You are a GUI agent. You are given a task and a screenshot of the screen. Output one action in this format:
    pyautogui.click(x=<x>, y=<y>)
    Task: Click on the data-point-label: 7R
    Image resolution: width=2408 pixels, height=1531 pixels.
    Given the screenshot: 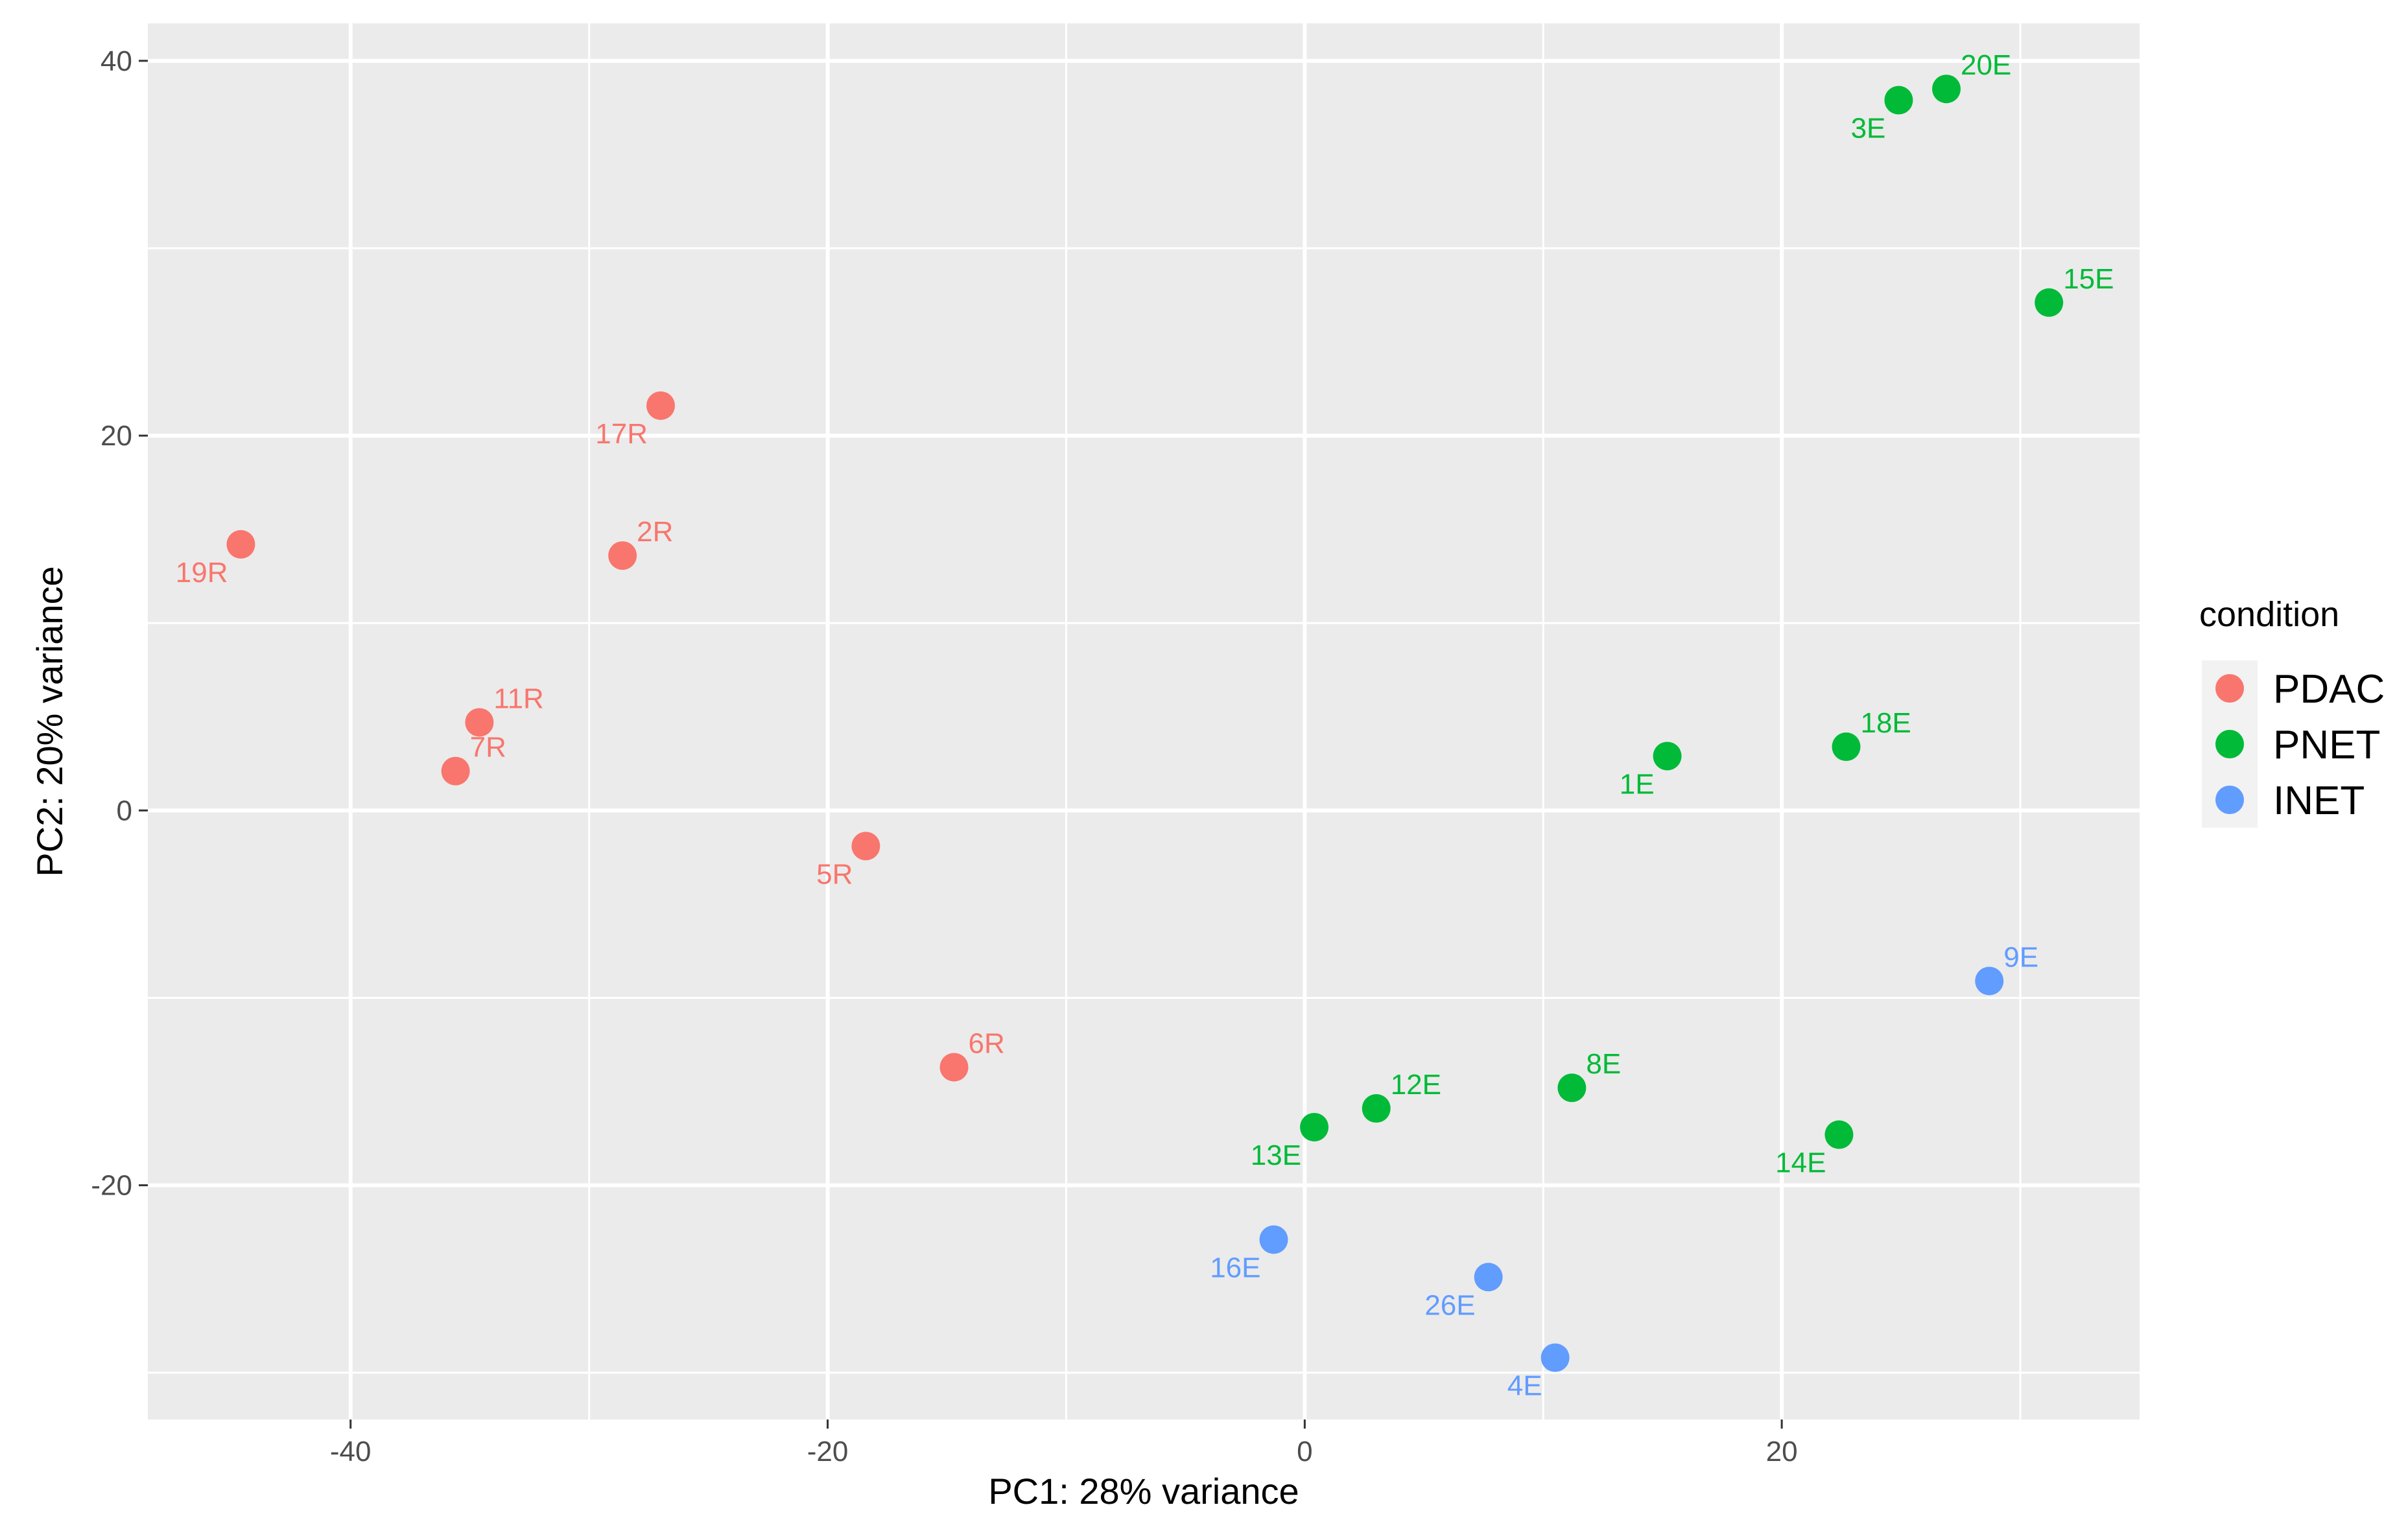 What is the action you would take?
    pyautogui.click(x=488, y=748)
    